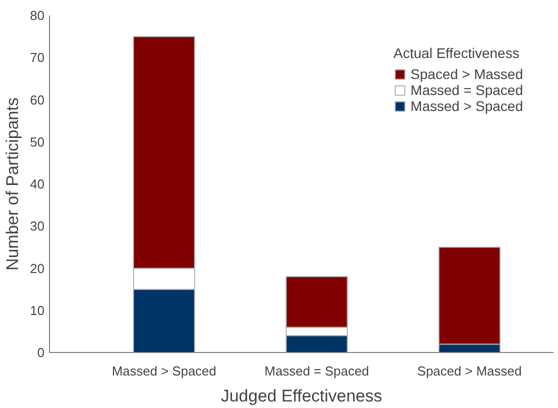 Image resolution: width=558 pixels, height=408 pixels. What do you see at coordinates (41, 352) in the screenshot?
I see `y-tick-label: 0` at bounding box center [41, 352].